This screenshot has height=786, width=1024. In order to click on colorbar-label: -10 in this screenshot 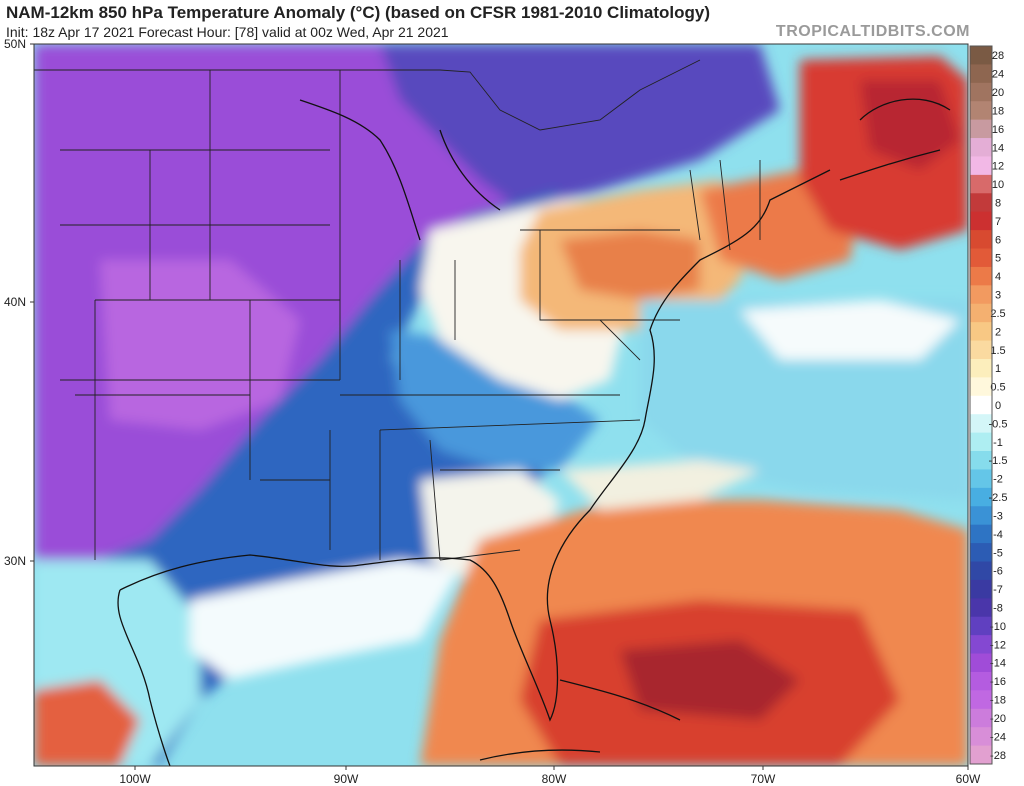, I will do `click(998, 627)`.